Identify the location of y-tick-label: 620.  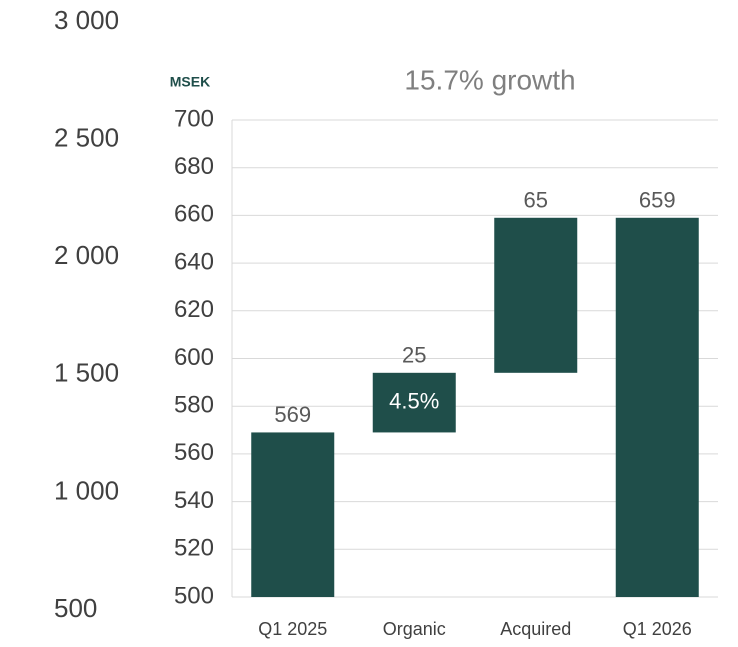
(194, 309).